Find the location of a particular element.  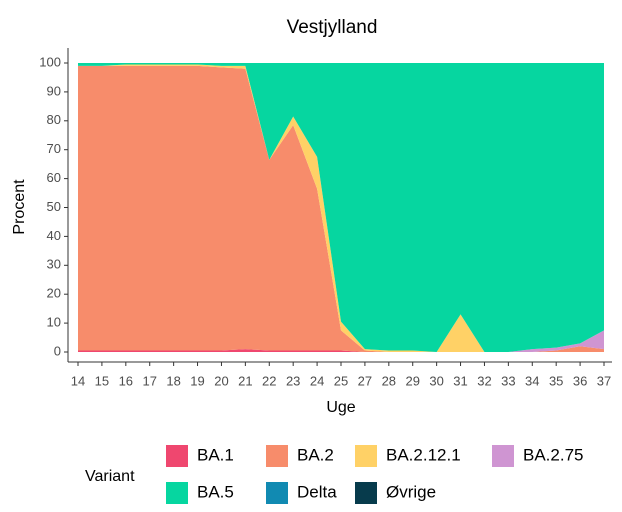

x-tick-label: 34 is located at coordinates (532, 380).